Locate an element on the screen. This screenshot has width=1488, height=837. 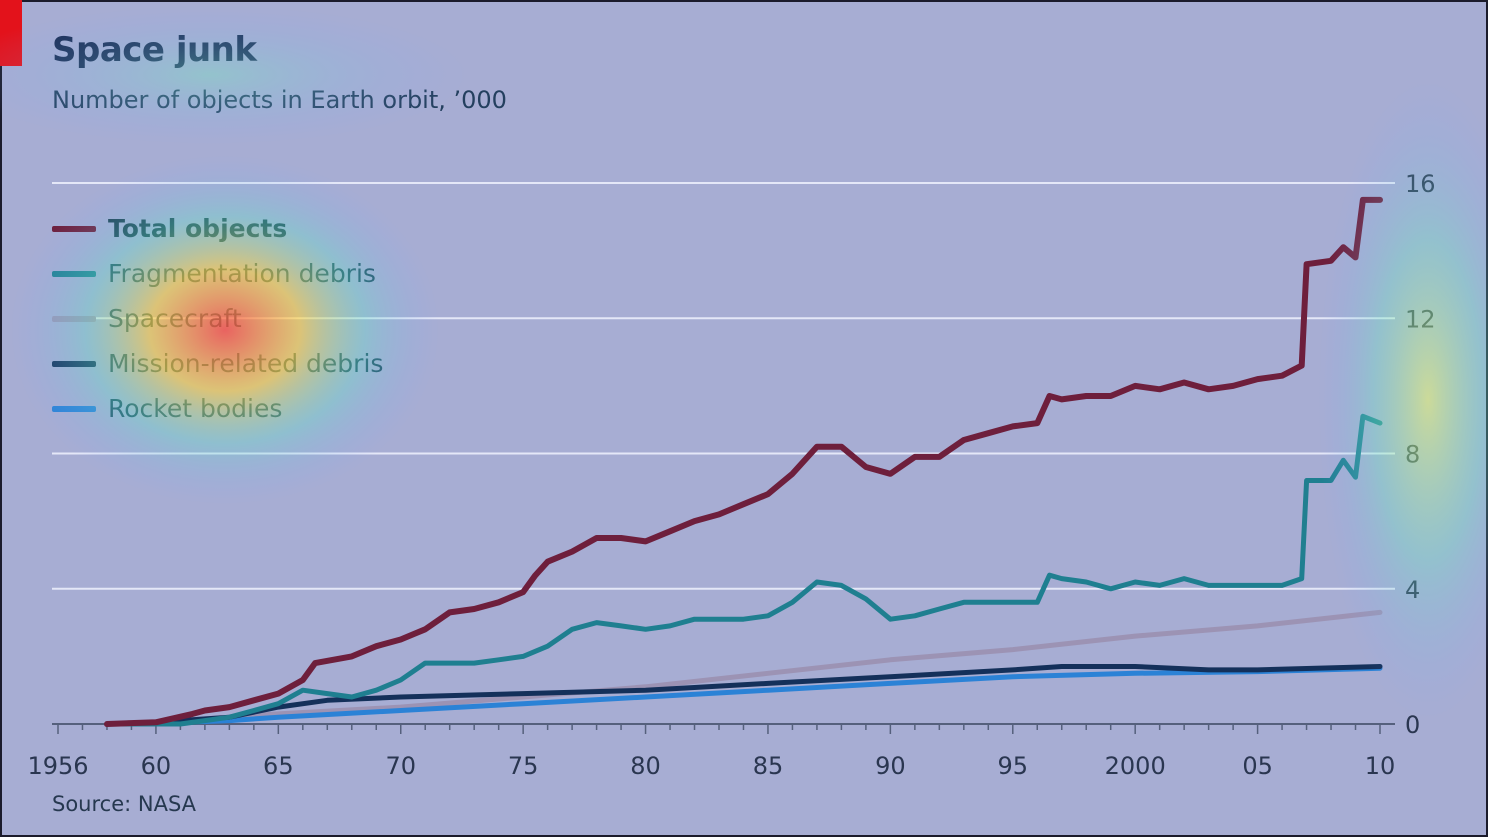
legend-label: Spacecraft is located at coordinates (175, 318).